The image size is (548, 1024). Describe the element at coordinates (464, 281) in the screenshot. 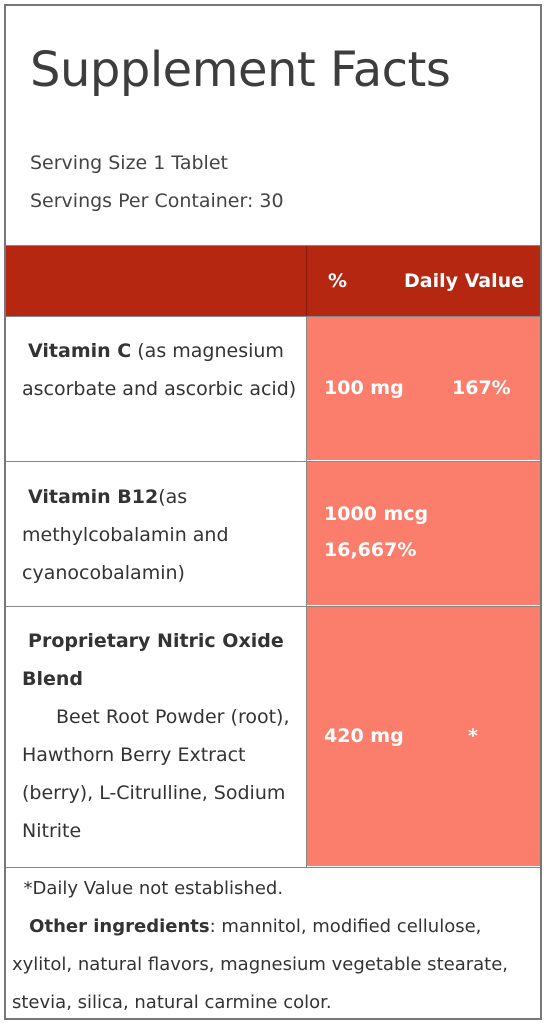

I see `header-daily-value: Daily Value` at that location.